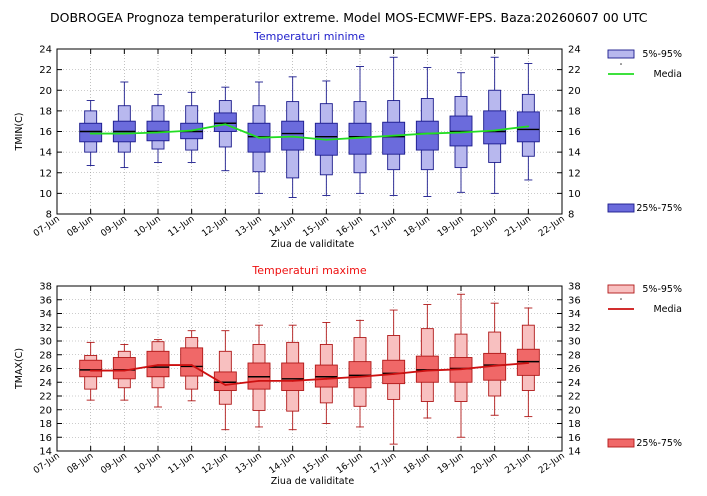  Describe the element at coordinates (316, 226) in the screenshot. I see `tmin-xtick-label: 15-Jun` at that location.